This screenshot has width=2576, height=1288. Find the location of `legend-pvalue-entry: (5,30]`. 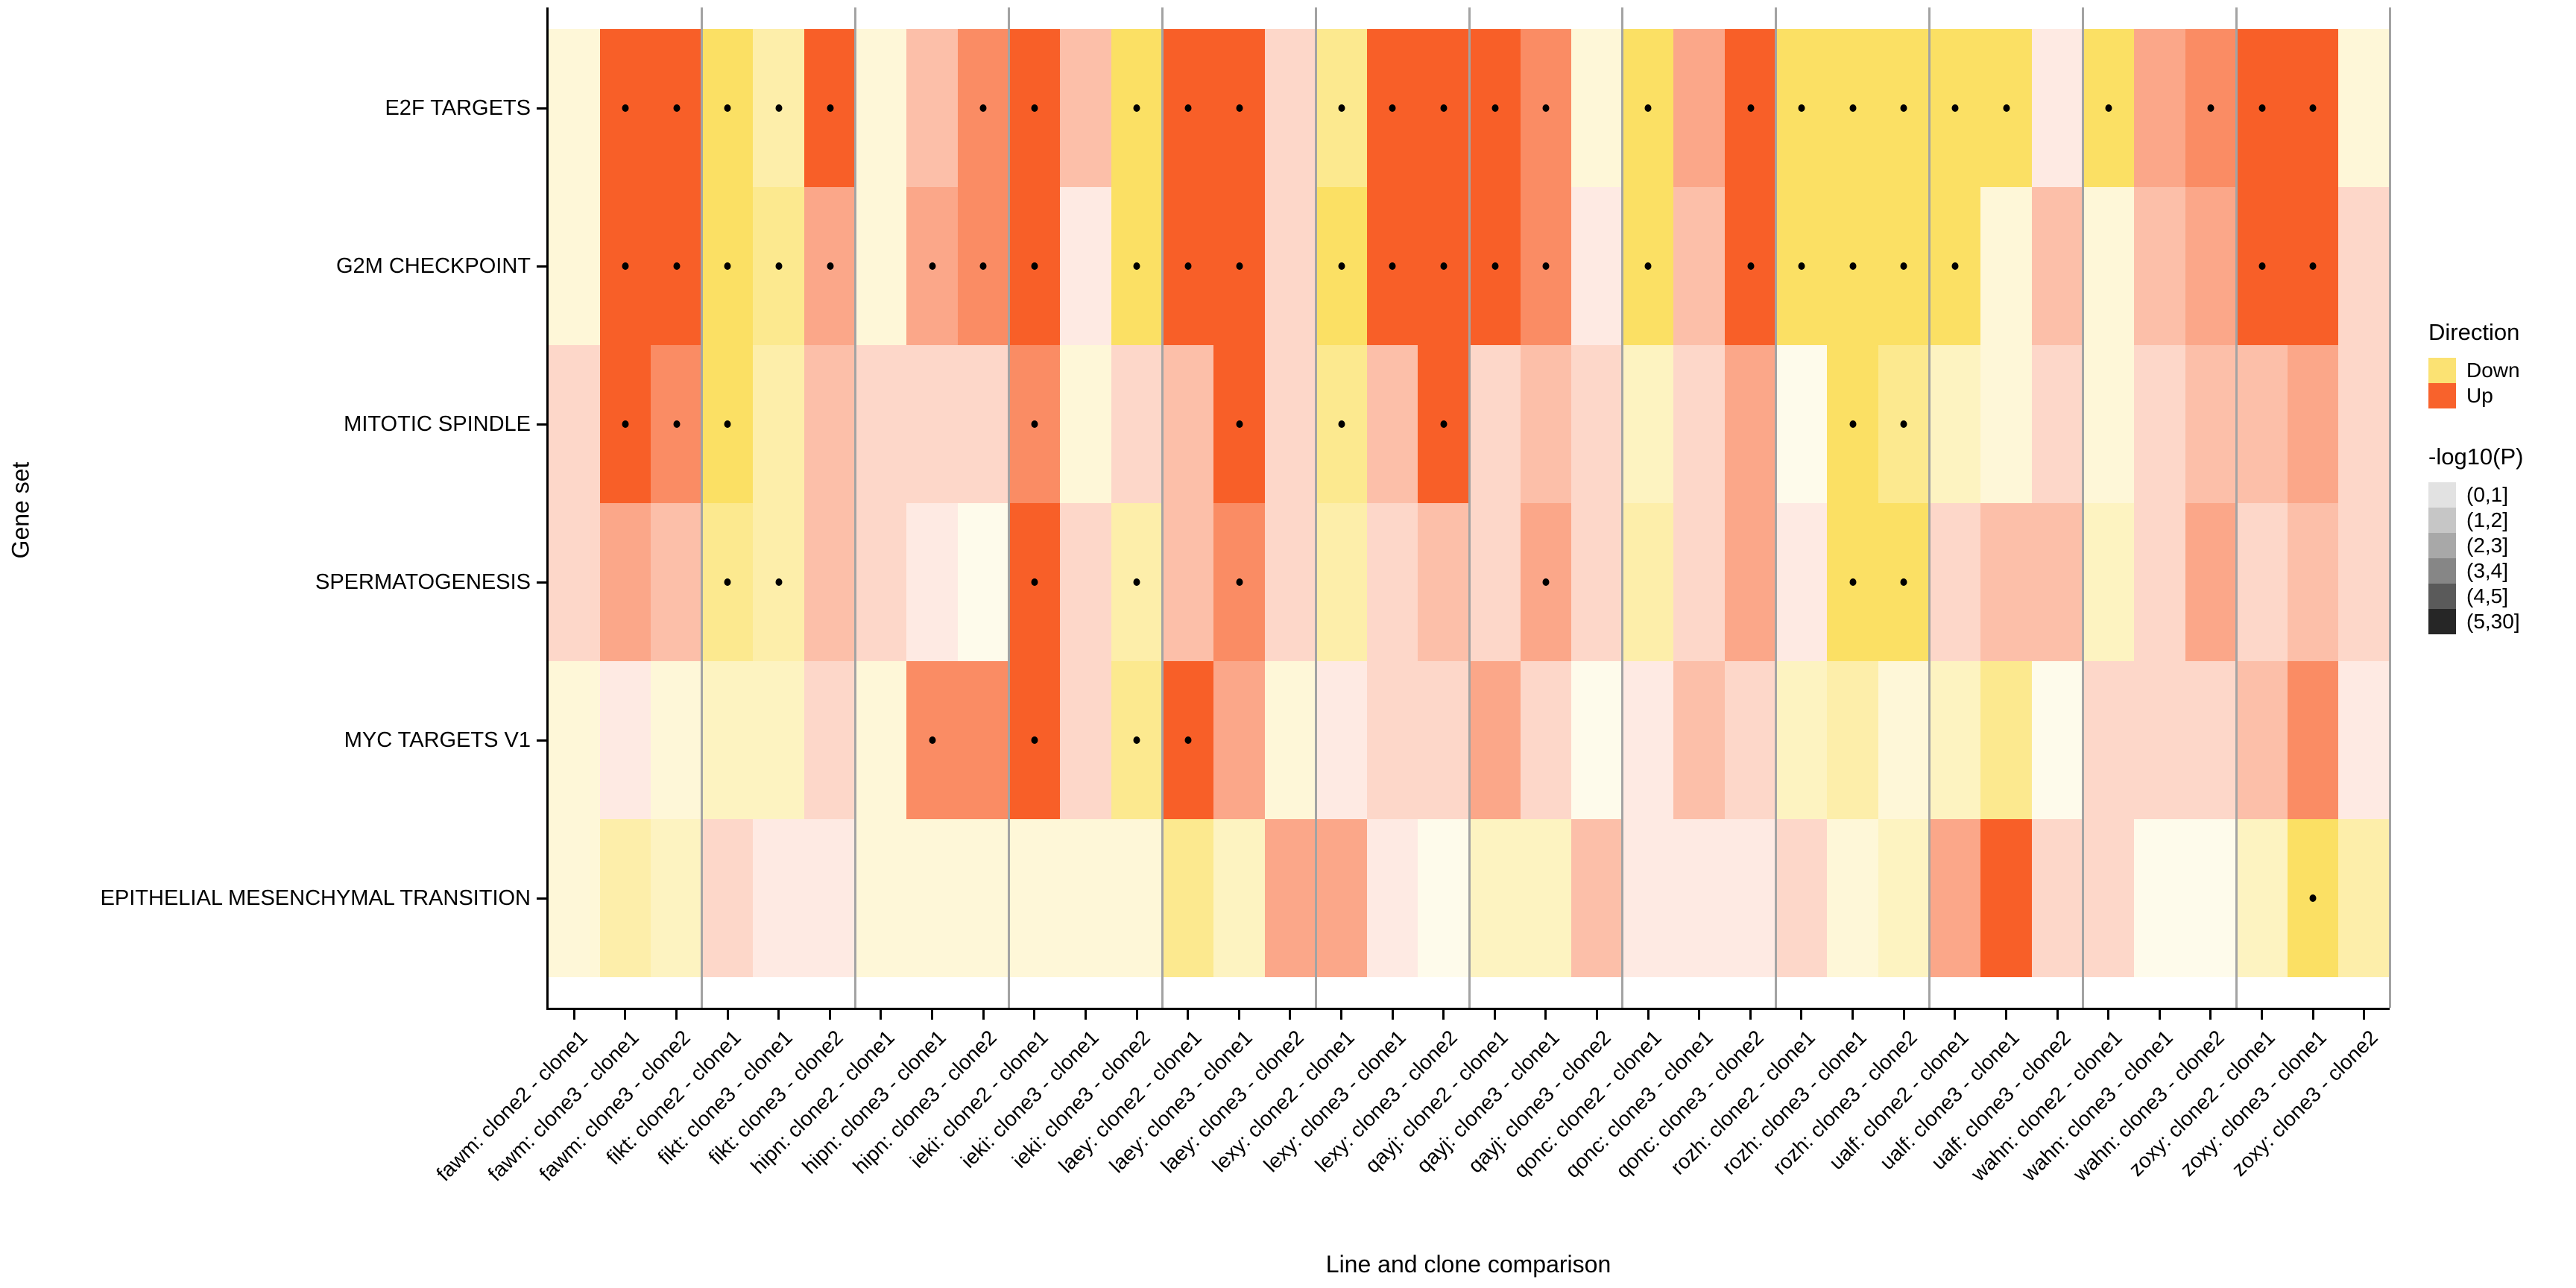

legend-pvalue-entry: (5,30] is located at coordinates (2476, 621).